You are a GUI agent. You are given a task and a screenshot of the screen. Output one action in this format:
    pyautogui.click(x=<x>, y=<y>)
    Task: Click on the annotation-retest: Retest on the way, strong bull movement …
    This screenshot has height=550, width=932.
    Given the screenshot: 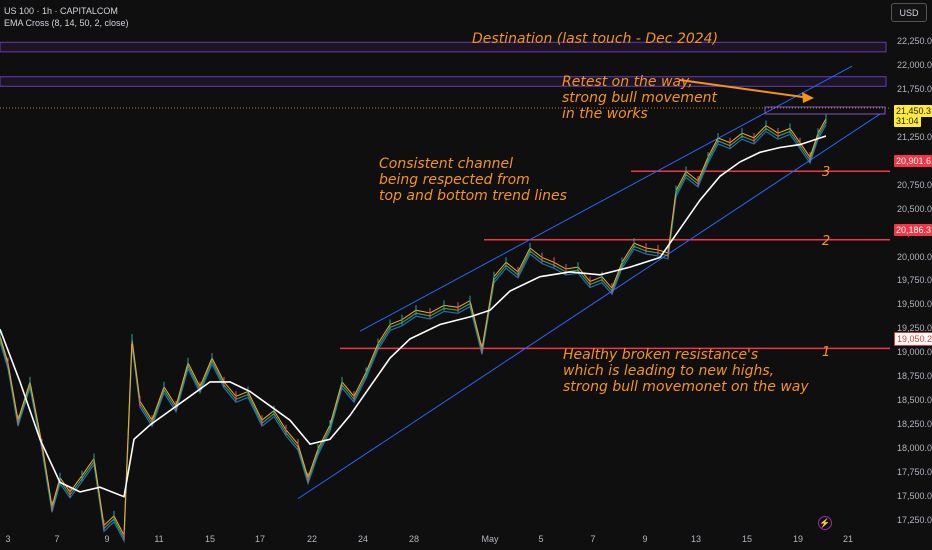 What is the action you would take?
    pyautogui.click(x=640, y=98)
    